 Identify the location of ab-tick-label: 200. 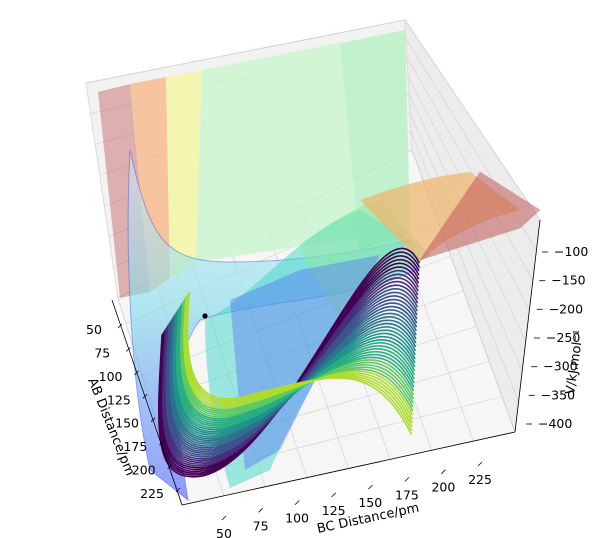
(144, 470).